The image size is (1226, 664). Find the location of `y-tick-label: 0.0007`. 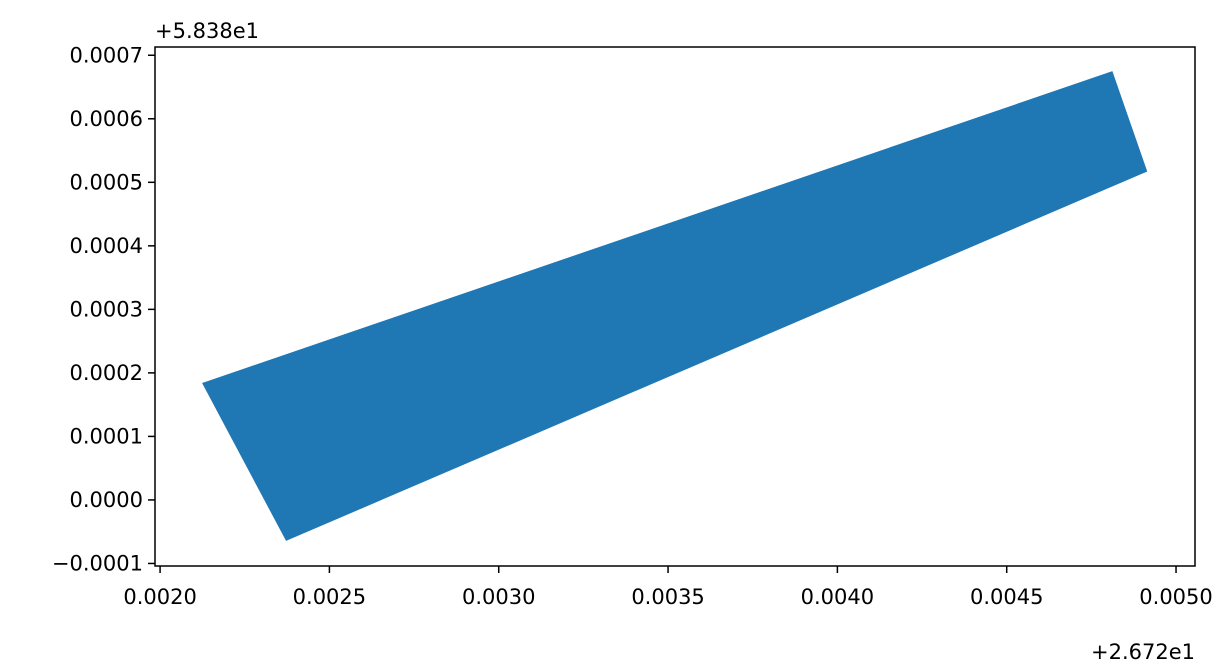

y-tick-label: 0.0007 is located at coordinates (106, 55).